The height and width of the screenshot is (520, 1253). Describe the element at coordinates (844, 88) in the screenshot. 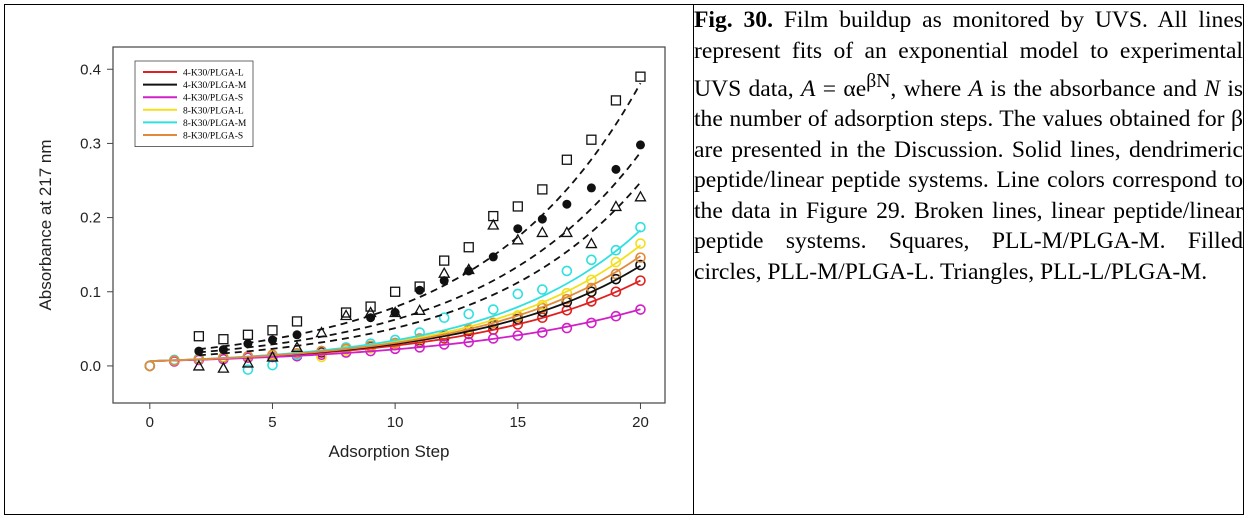

I see `caption-equation: = αe` at that location.